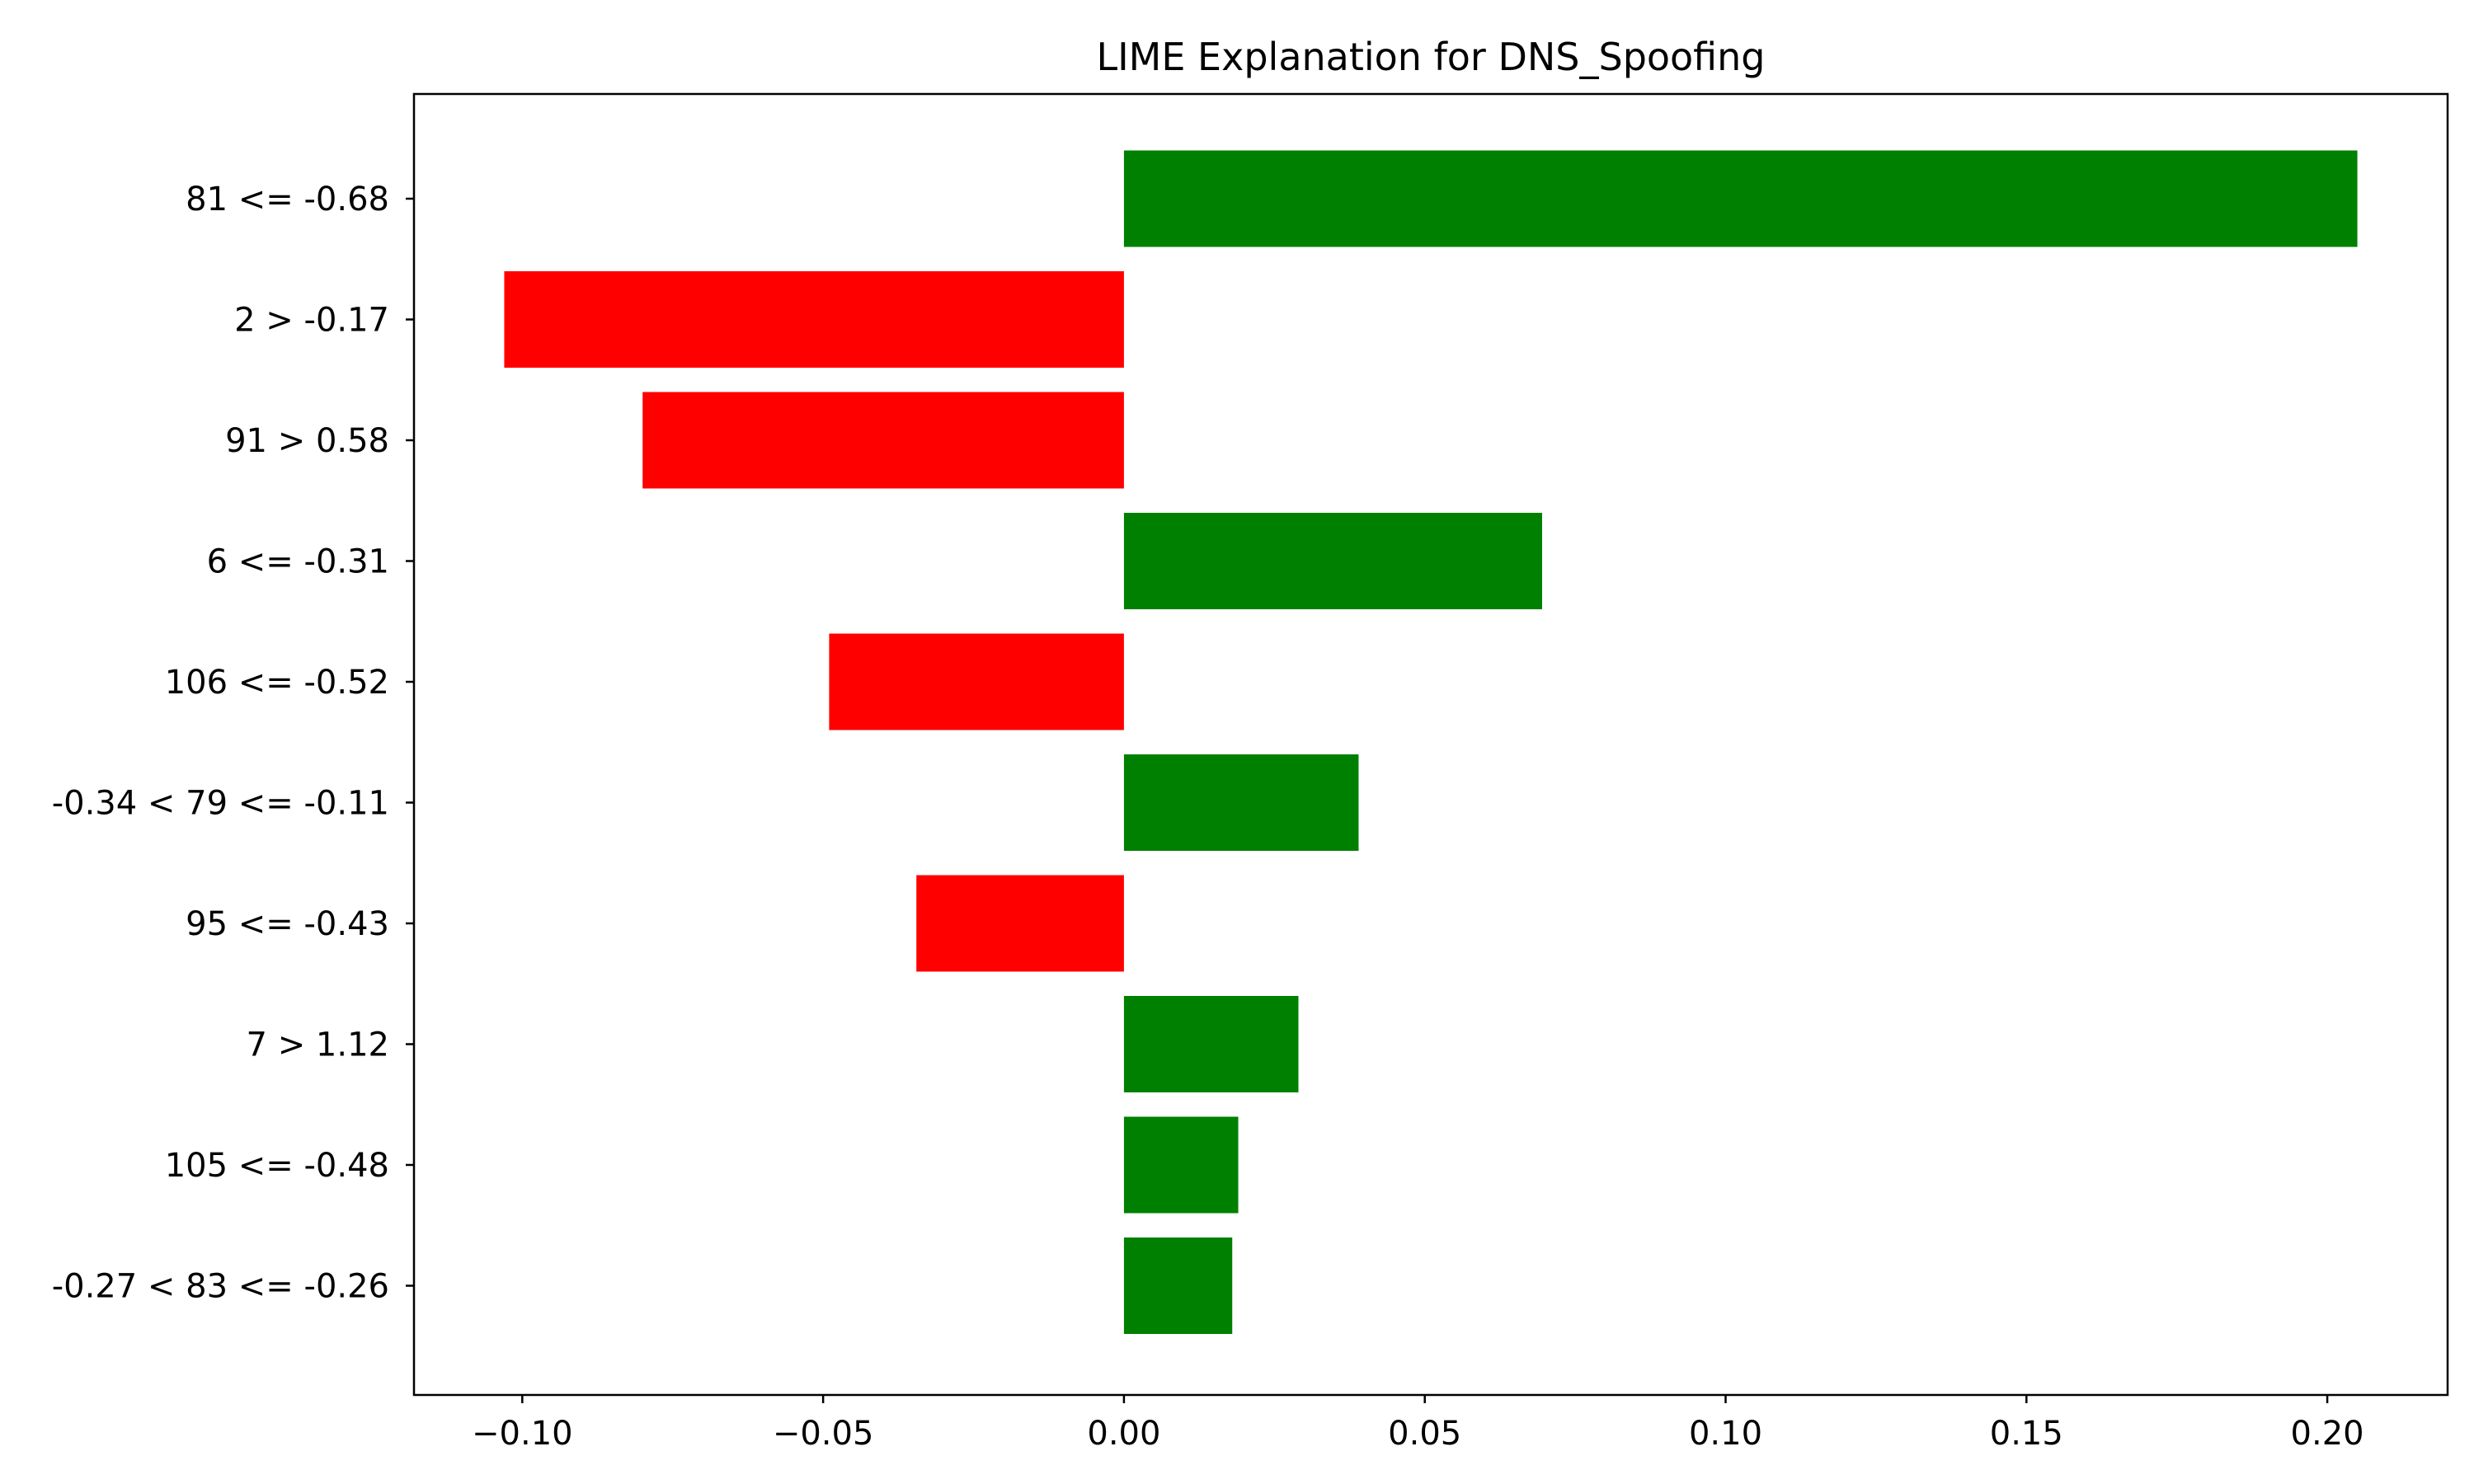  Describe the element at coordinates (823, 1434) in the screenshot. I see `x-tick-label: −0.05` at that location.